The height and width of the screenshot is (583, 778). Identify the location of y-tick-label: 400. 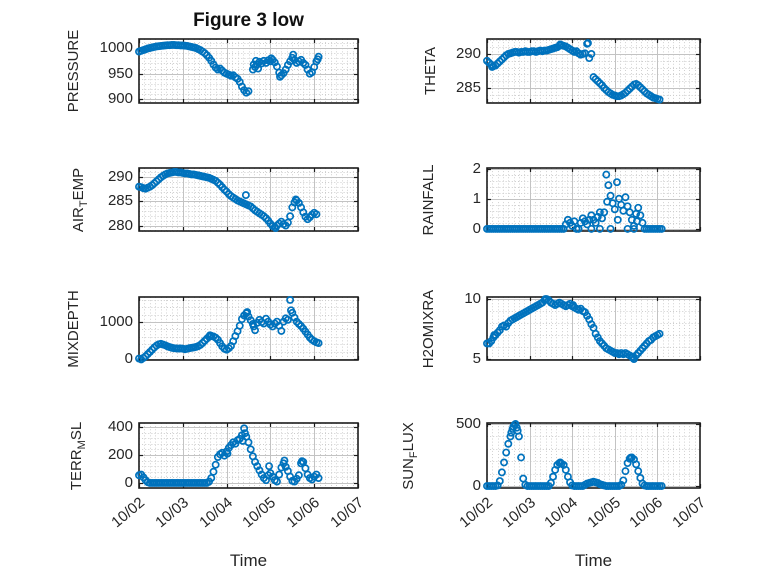
(120, 426).